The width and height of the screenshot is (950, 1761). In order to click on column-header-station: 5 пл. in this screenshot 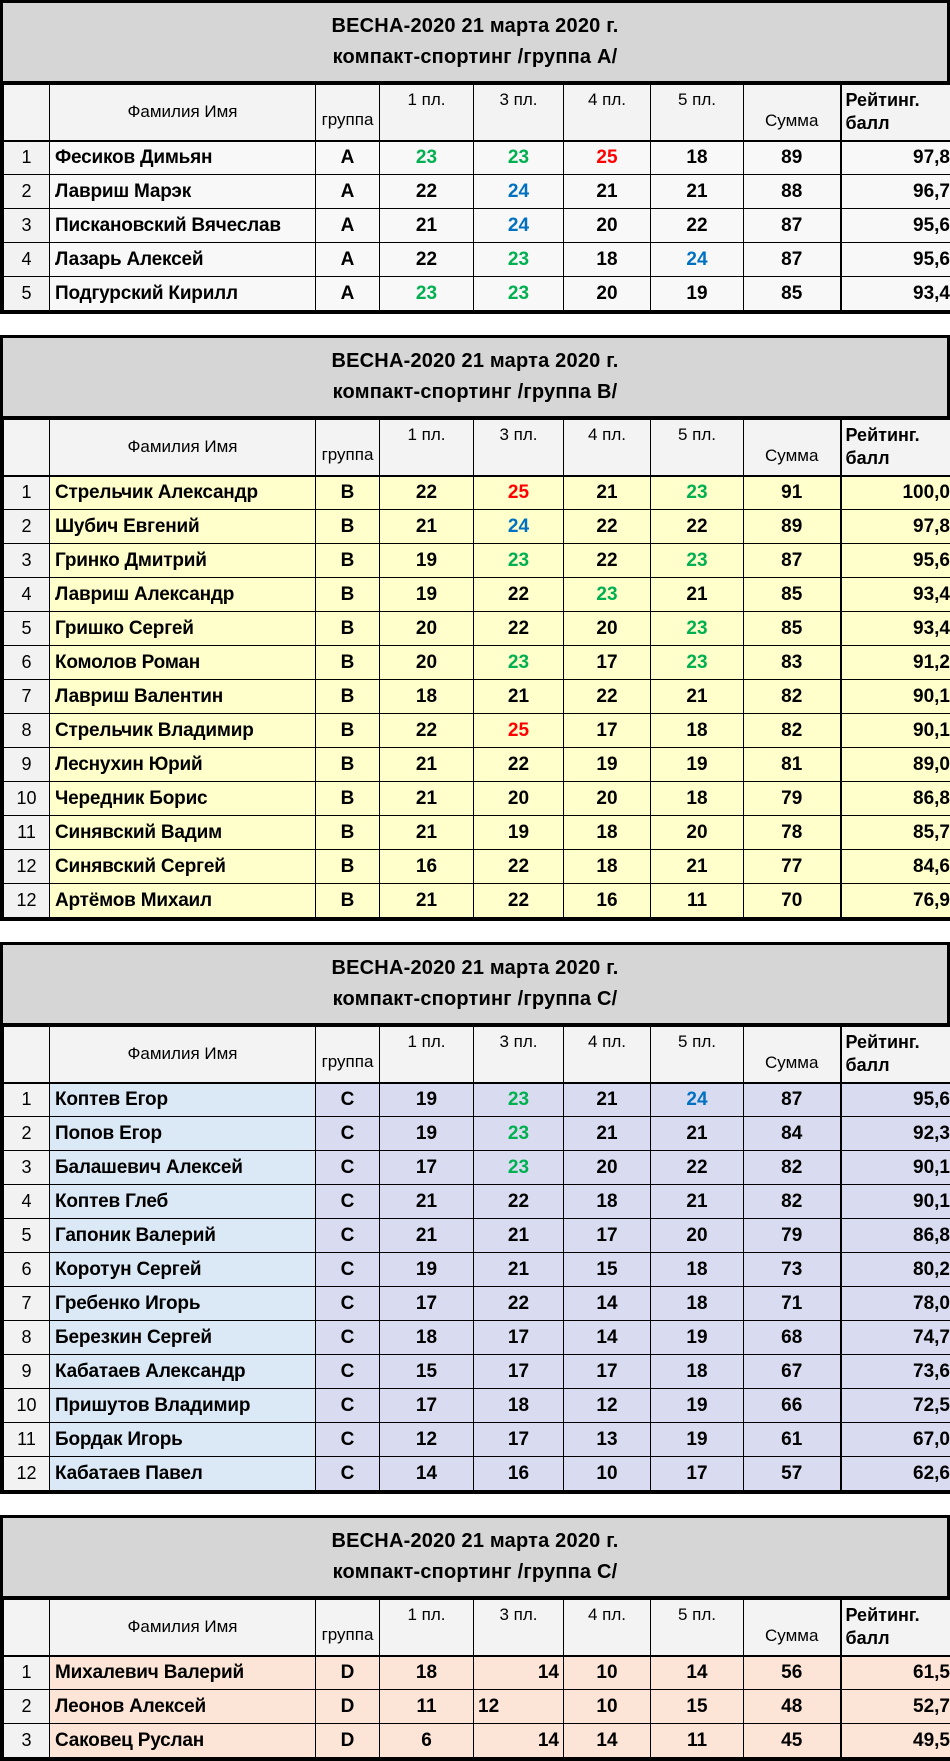, I will do `click(697, 448)`.